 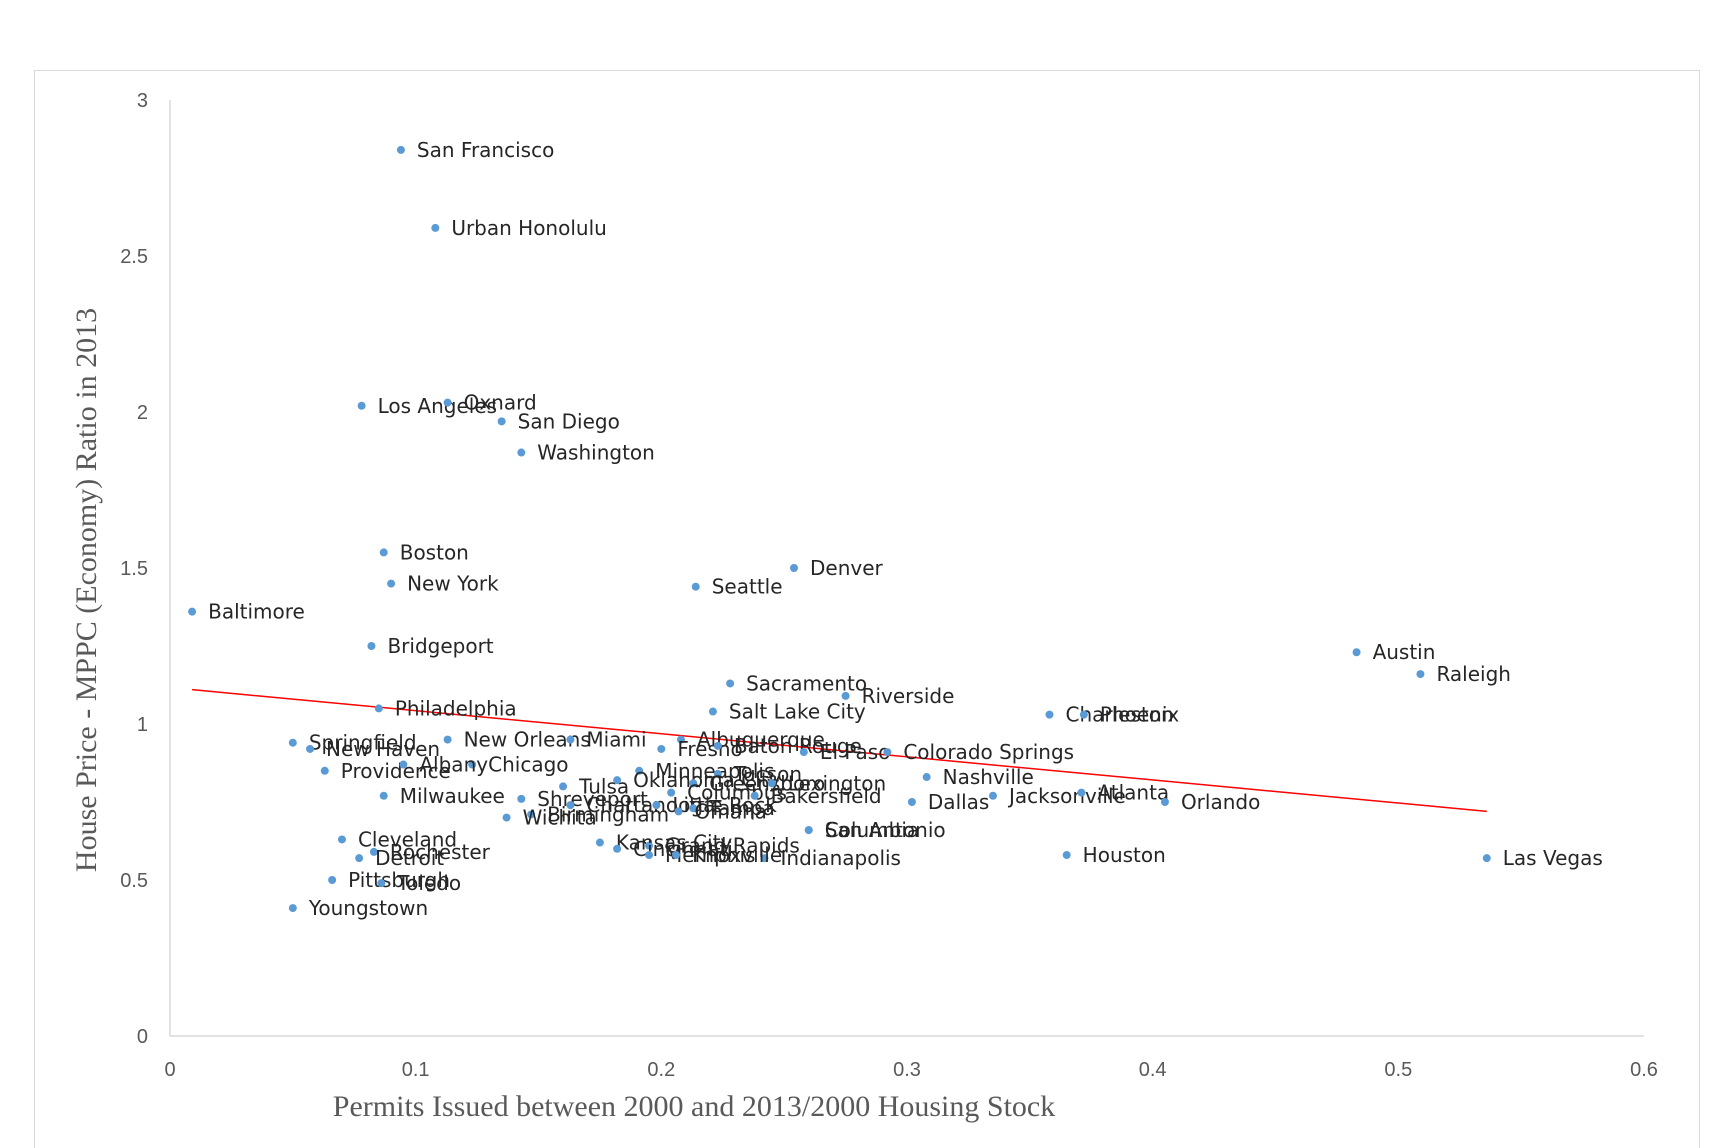 I want to click on data-label: Atlanta, so click(x=1133, y=793).